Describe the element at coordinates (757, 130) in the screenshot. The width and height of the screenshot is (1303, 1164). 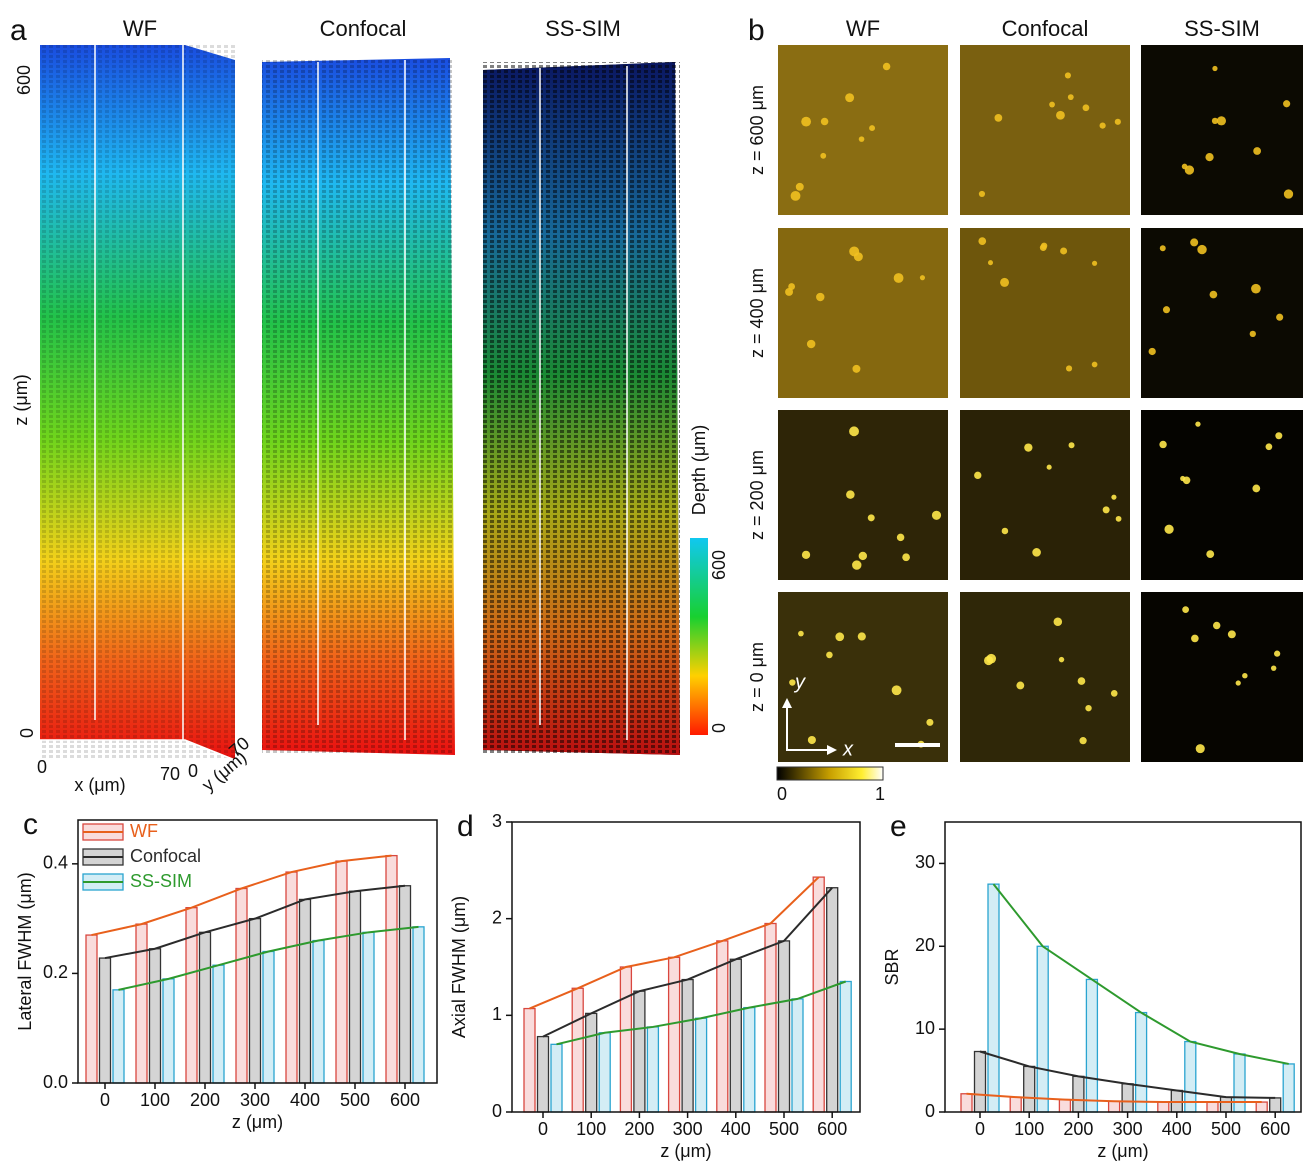
I see `row-label: z = 600 μm` at that location.